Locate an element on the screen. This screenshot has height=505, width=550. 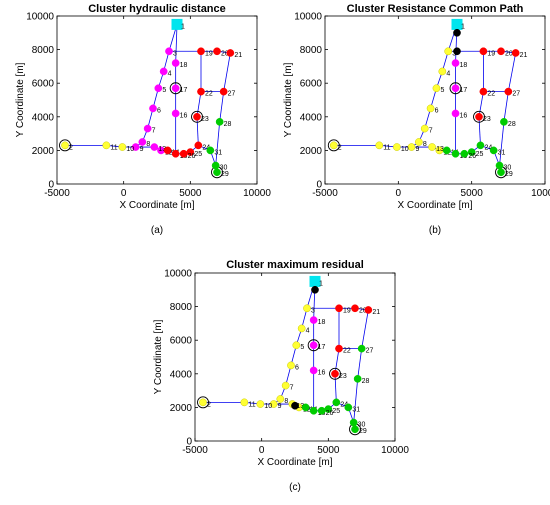
node-label: 2 is located at coordinates (340, 147).